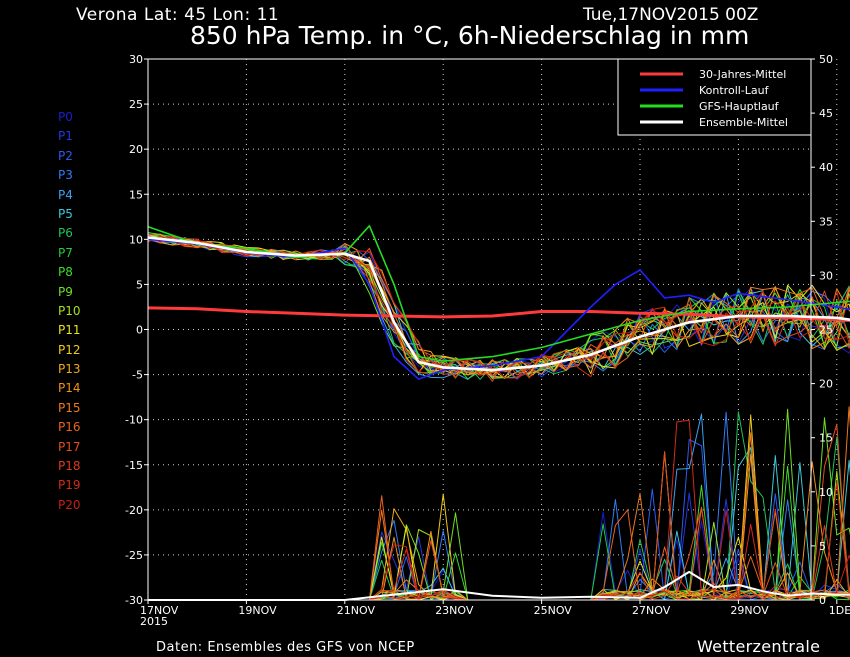 Image resolution: width=850 pixels, height=657 pixels. Describe the element at coordinates (65, 233) in the screenshot. I see `member-label: P6` at that location.